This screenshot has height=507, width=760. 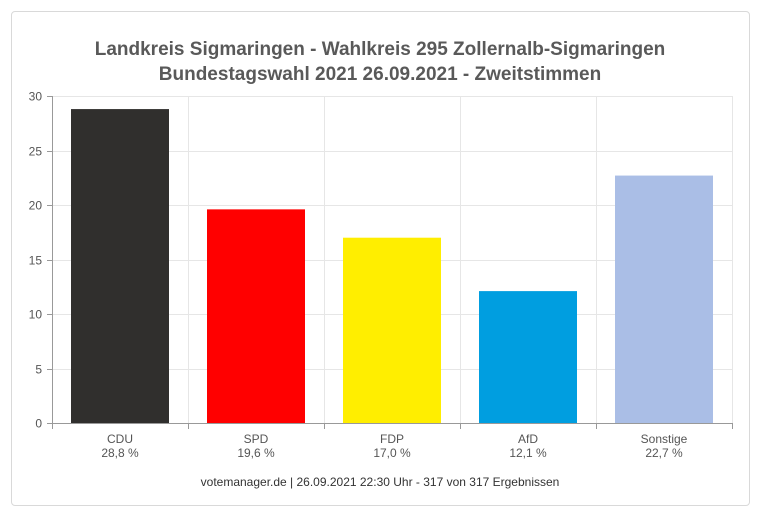 I want to click on bar-cdu, so click(x=120, y=266).